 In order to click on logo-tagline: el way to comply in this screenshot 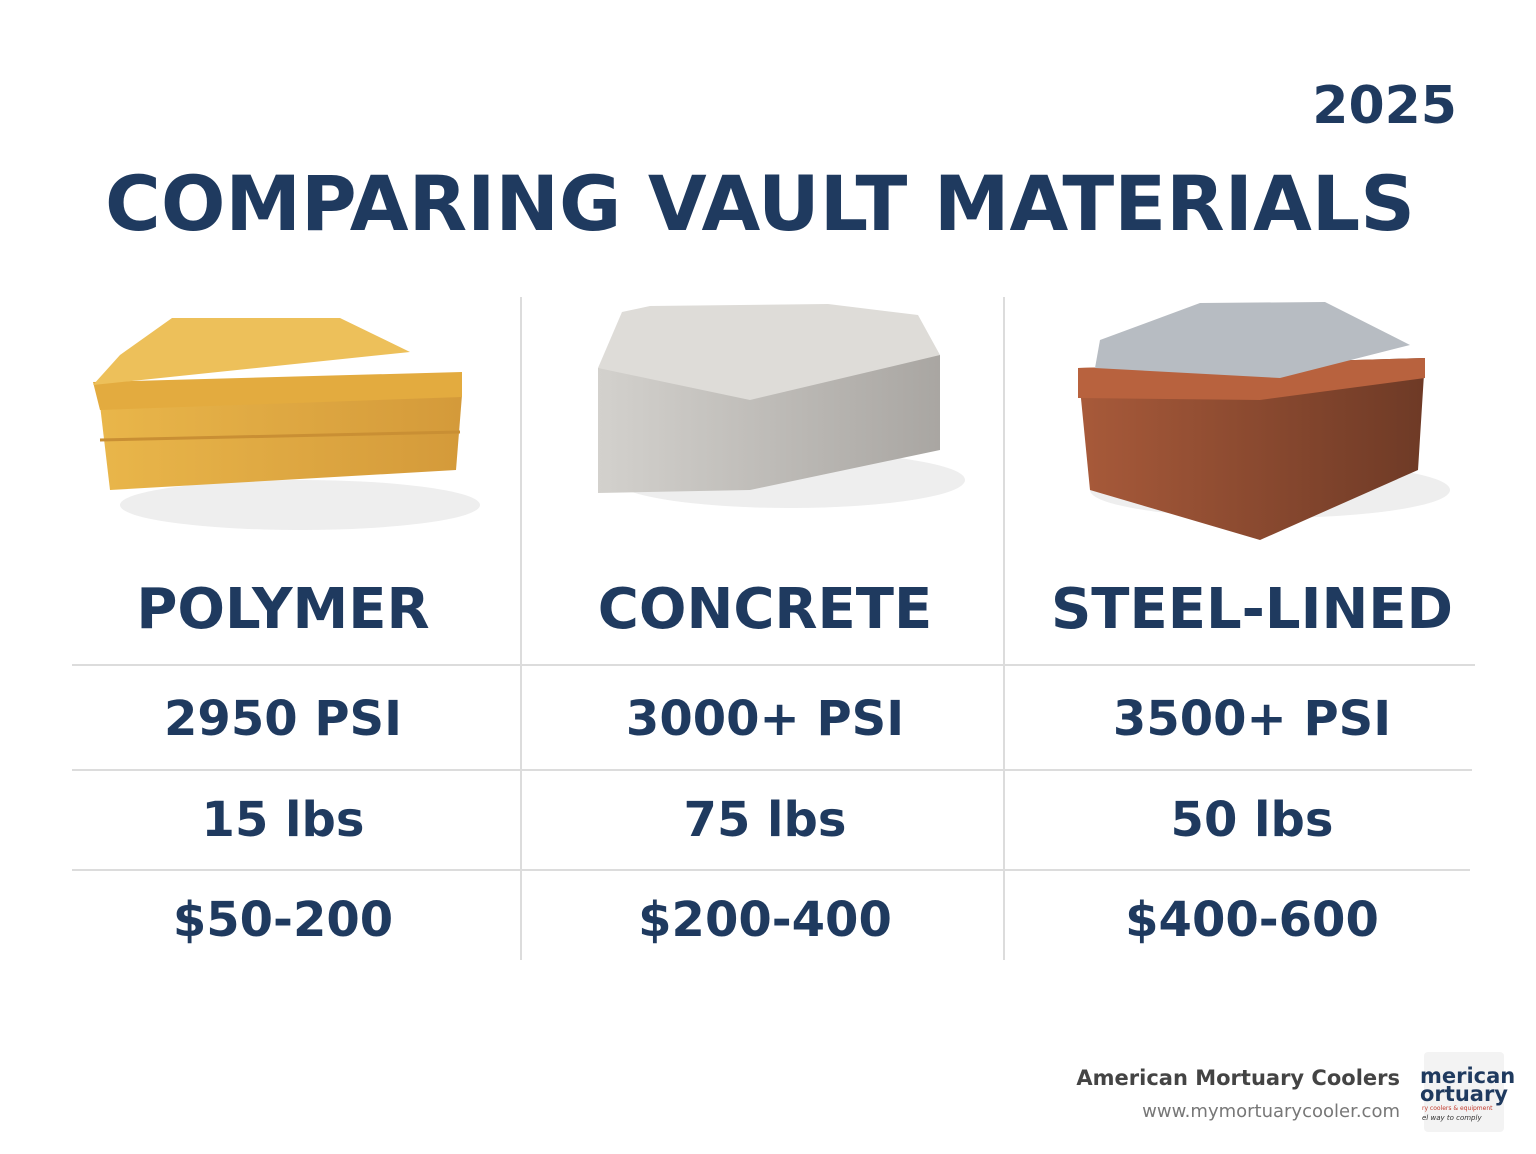, I will do `click(1452, 1118)`.